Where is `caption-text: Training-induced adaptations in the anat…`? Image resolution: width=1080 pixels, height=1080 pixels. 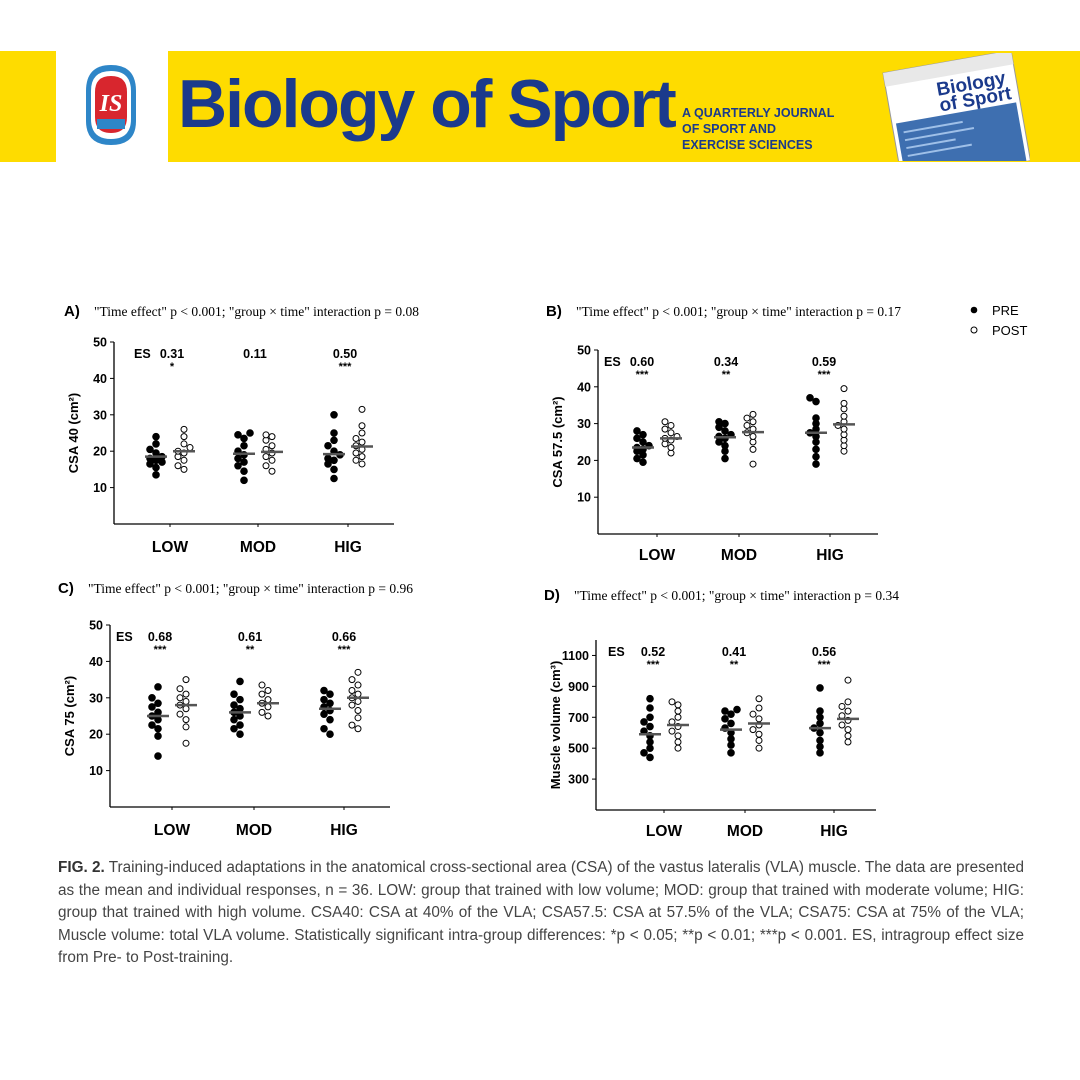
caption-text: Training-induced adaptations in the anat… is located at coordinates (541, 912).